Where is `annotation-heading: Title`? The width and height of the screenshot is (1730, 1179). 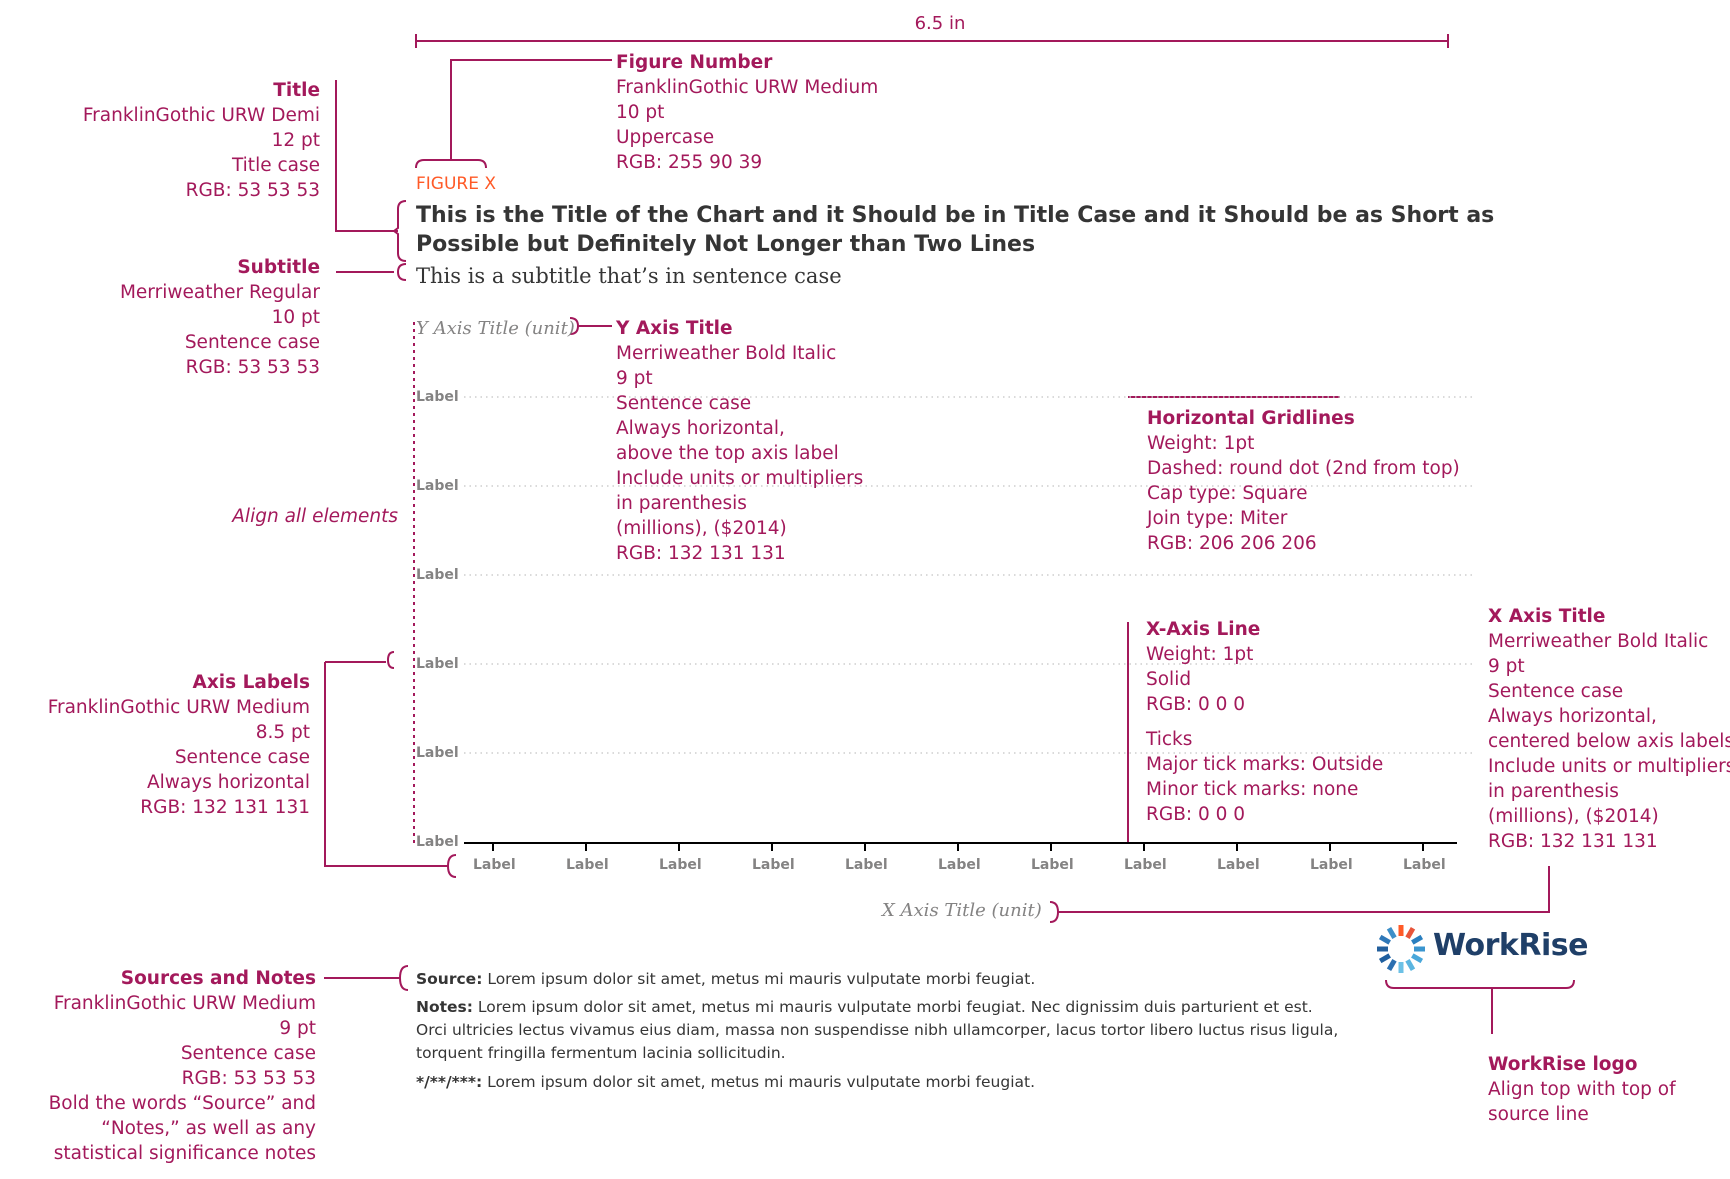 annotation-heading: Title is located at coordinates (296, 90).